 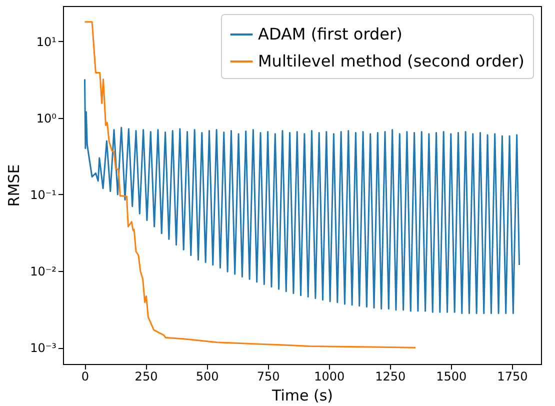 What do you see at coordinates (43, 271) in the screenshot?
I see `y-tick-label: 10⁻²` at bounding box center [43, 271].